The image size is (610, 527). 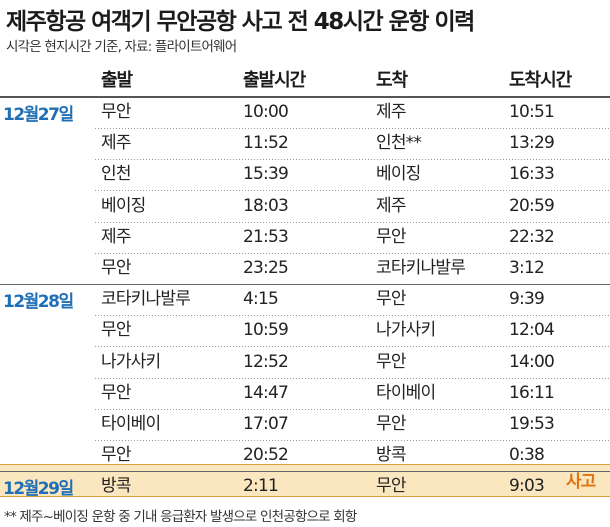 I want to click on date-label: 12월28일, so click(x=38, y=302).